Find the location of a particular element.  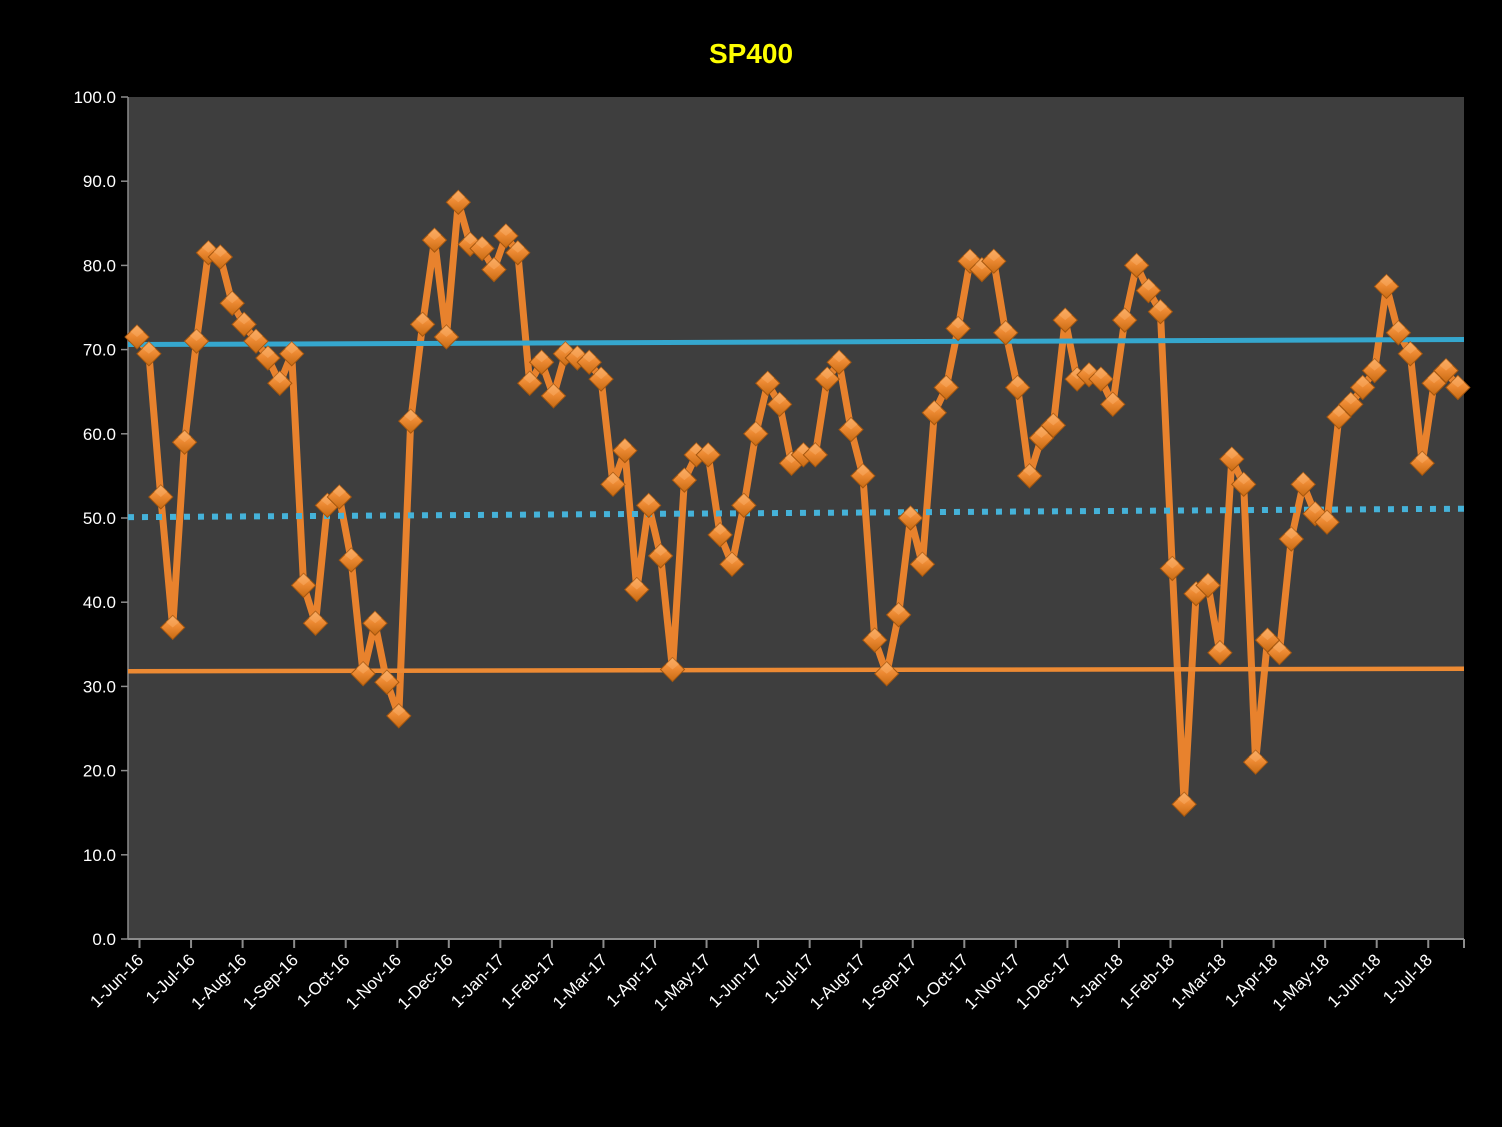

y-tick-label: 60.0 is located at coordinates (99, 434).